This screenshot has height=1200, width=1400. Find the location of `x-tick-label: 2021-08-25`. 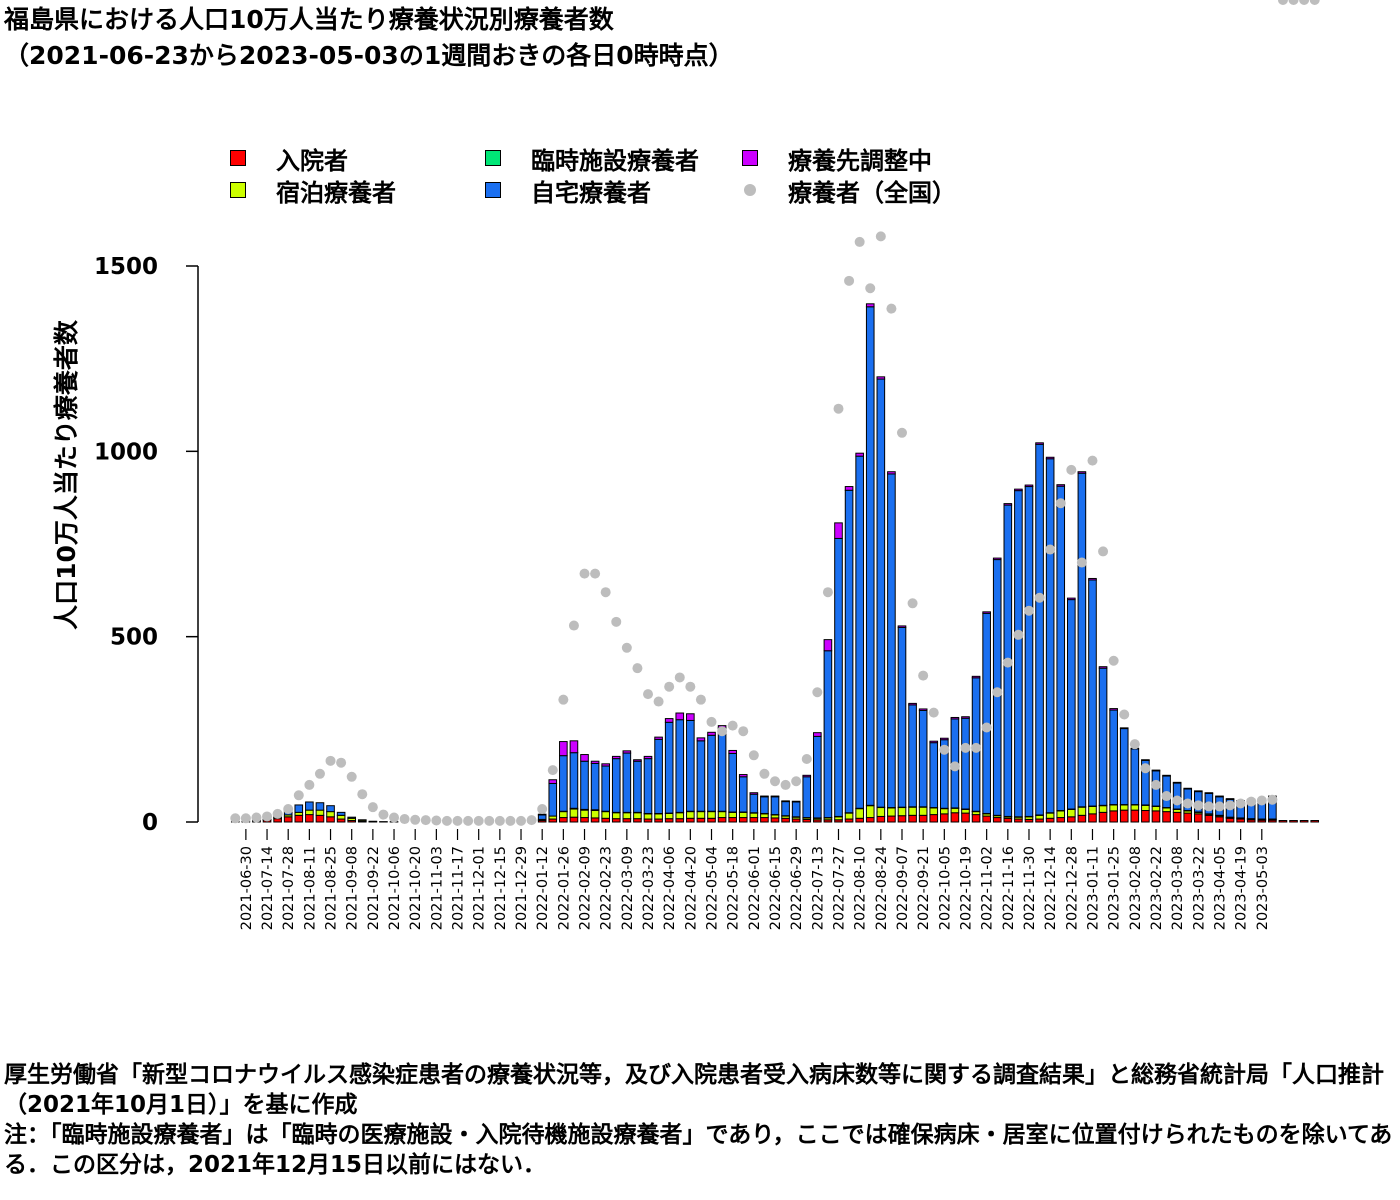

x-tick-label: 2021-08-25 is located at coordinates (332, 888).